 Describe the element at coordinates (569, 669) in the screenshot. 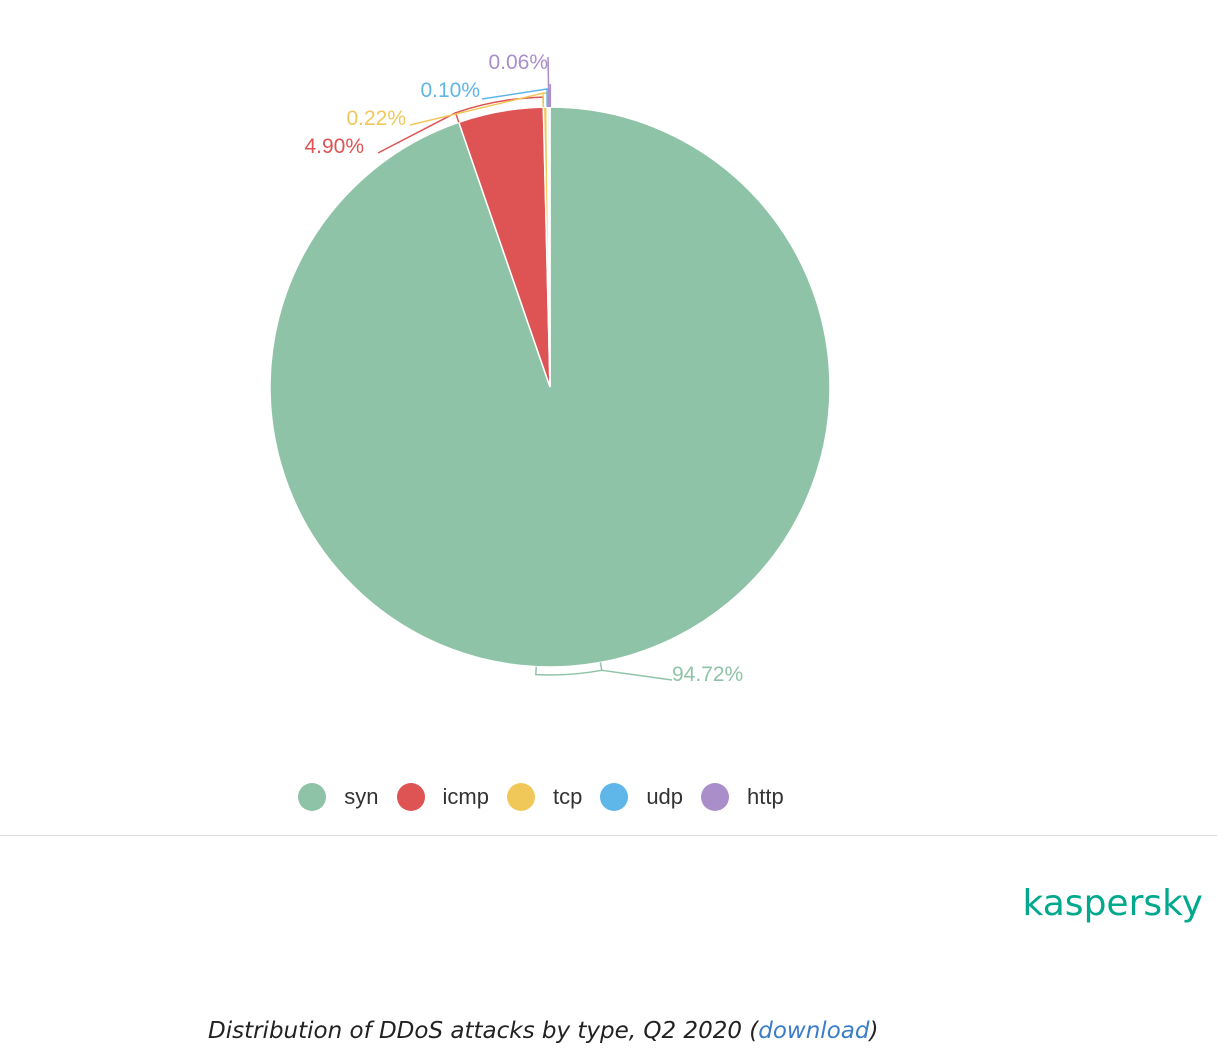

I see `label-bracket-syn` at that location.